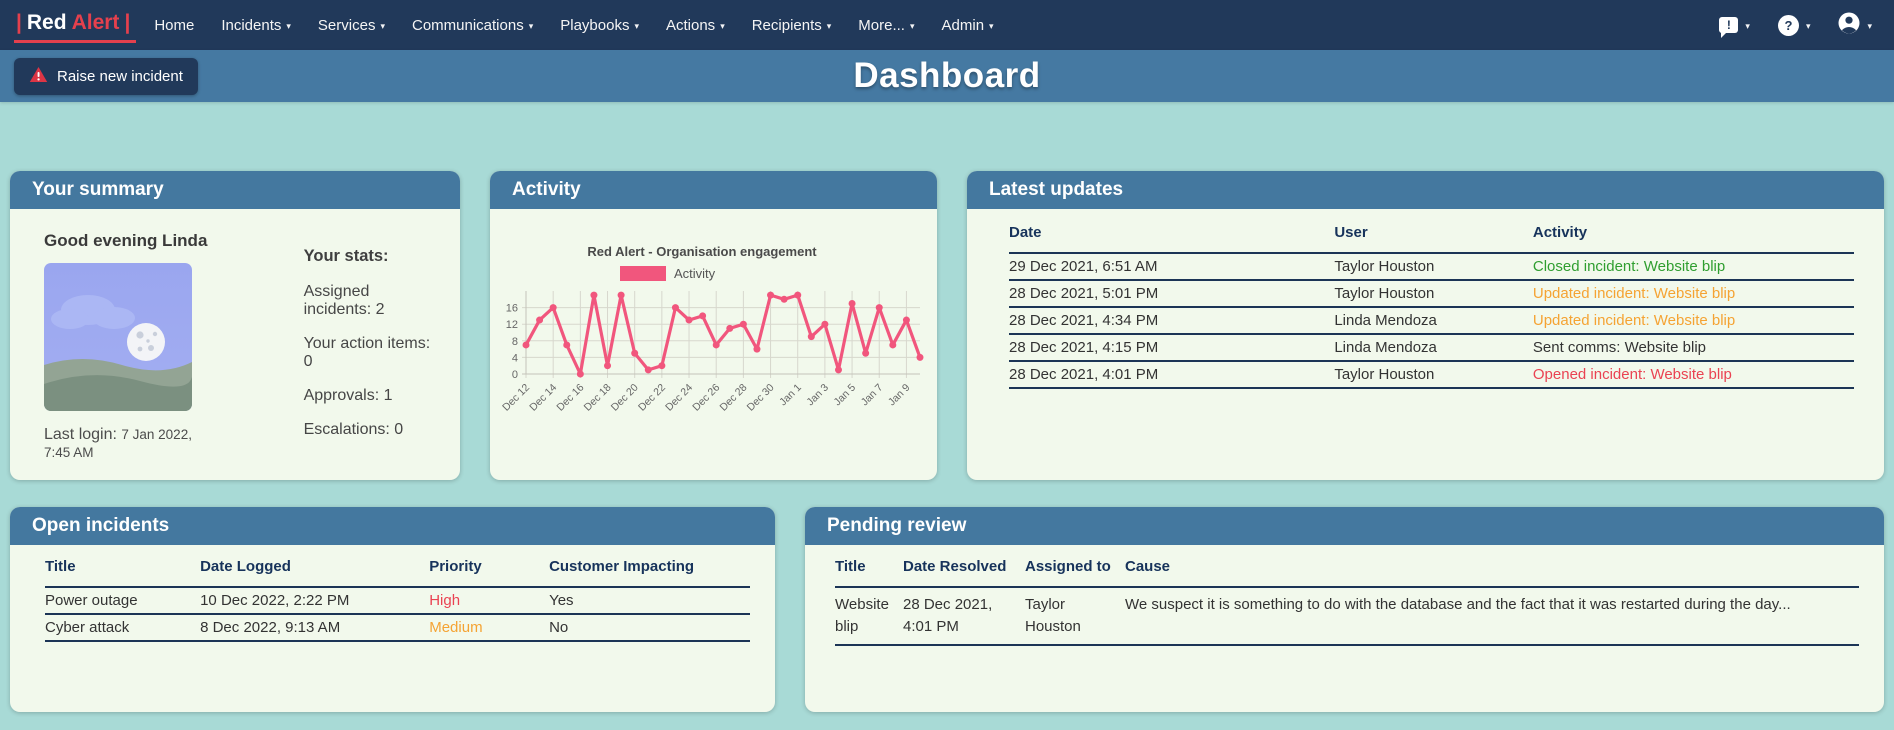 This screenshot has height=730, width=1894. What do you see at coordinates (118, 337) in the screenshot?
I see `night-scene-image` at bounding box center [118, 337].